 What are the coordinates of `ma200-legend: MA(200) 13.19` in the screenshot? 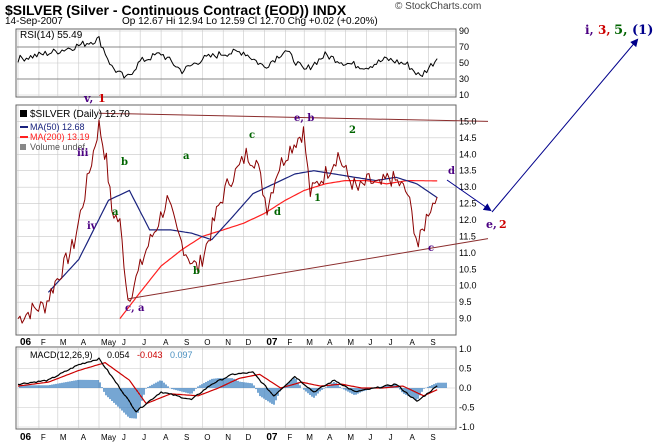 It's located at (60, 137).